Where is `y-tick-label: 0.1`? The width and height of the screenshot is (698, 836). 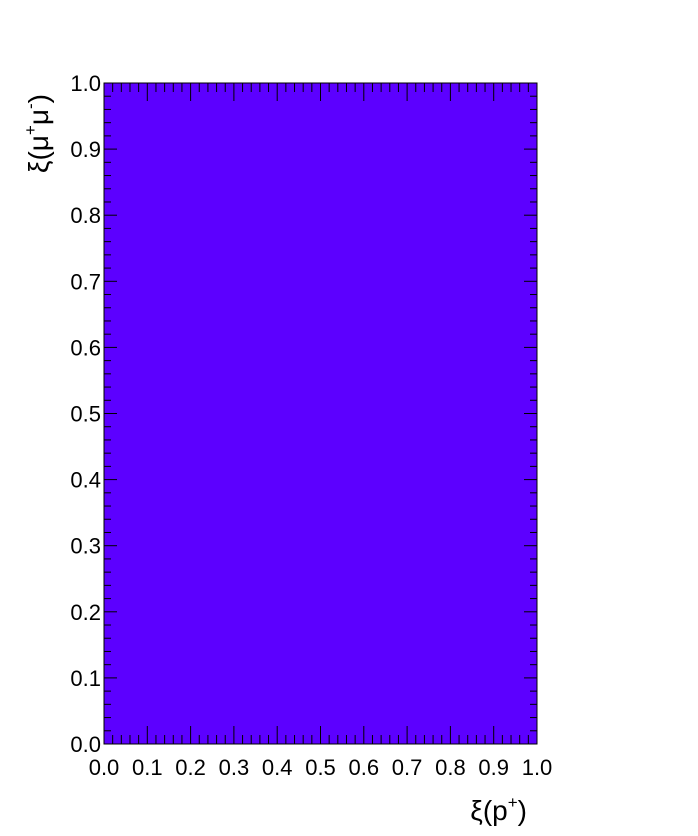
y-tick-label: 0.1 is located at coordinates (85, 678).